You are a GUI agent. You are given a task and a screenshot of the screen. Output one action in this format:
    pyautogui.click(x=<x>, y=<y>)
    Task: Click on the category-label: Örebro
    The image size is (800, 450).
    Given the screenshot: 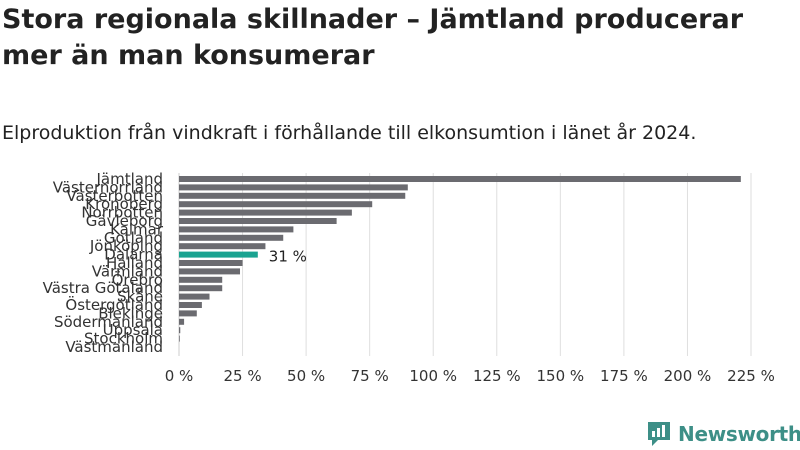 What is the action you would take?
    pyautogui.click(x=137, y=279)
    